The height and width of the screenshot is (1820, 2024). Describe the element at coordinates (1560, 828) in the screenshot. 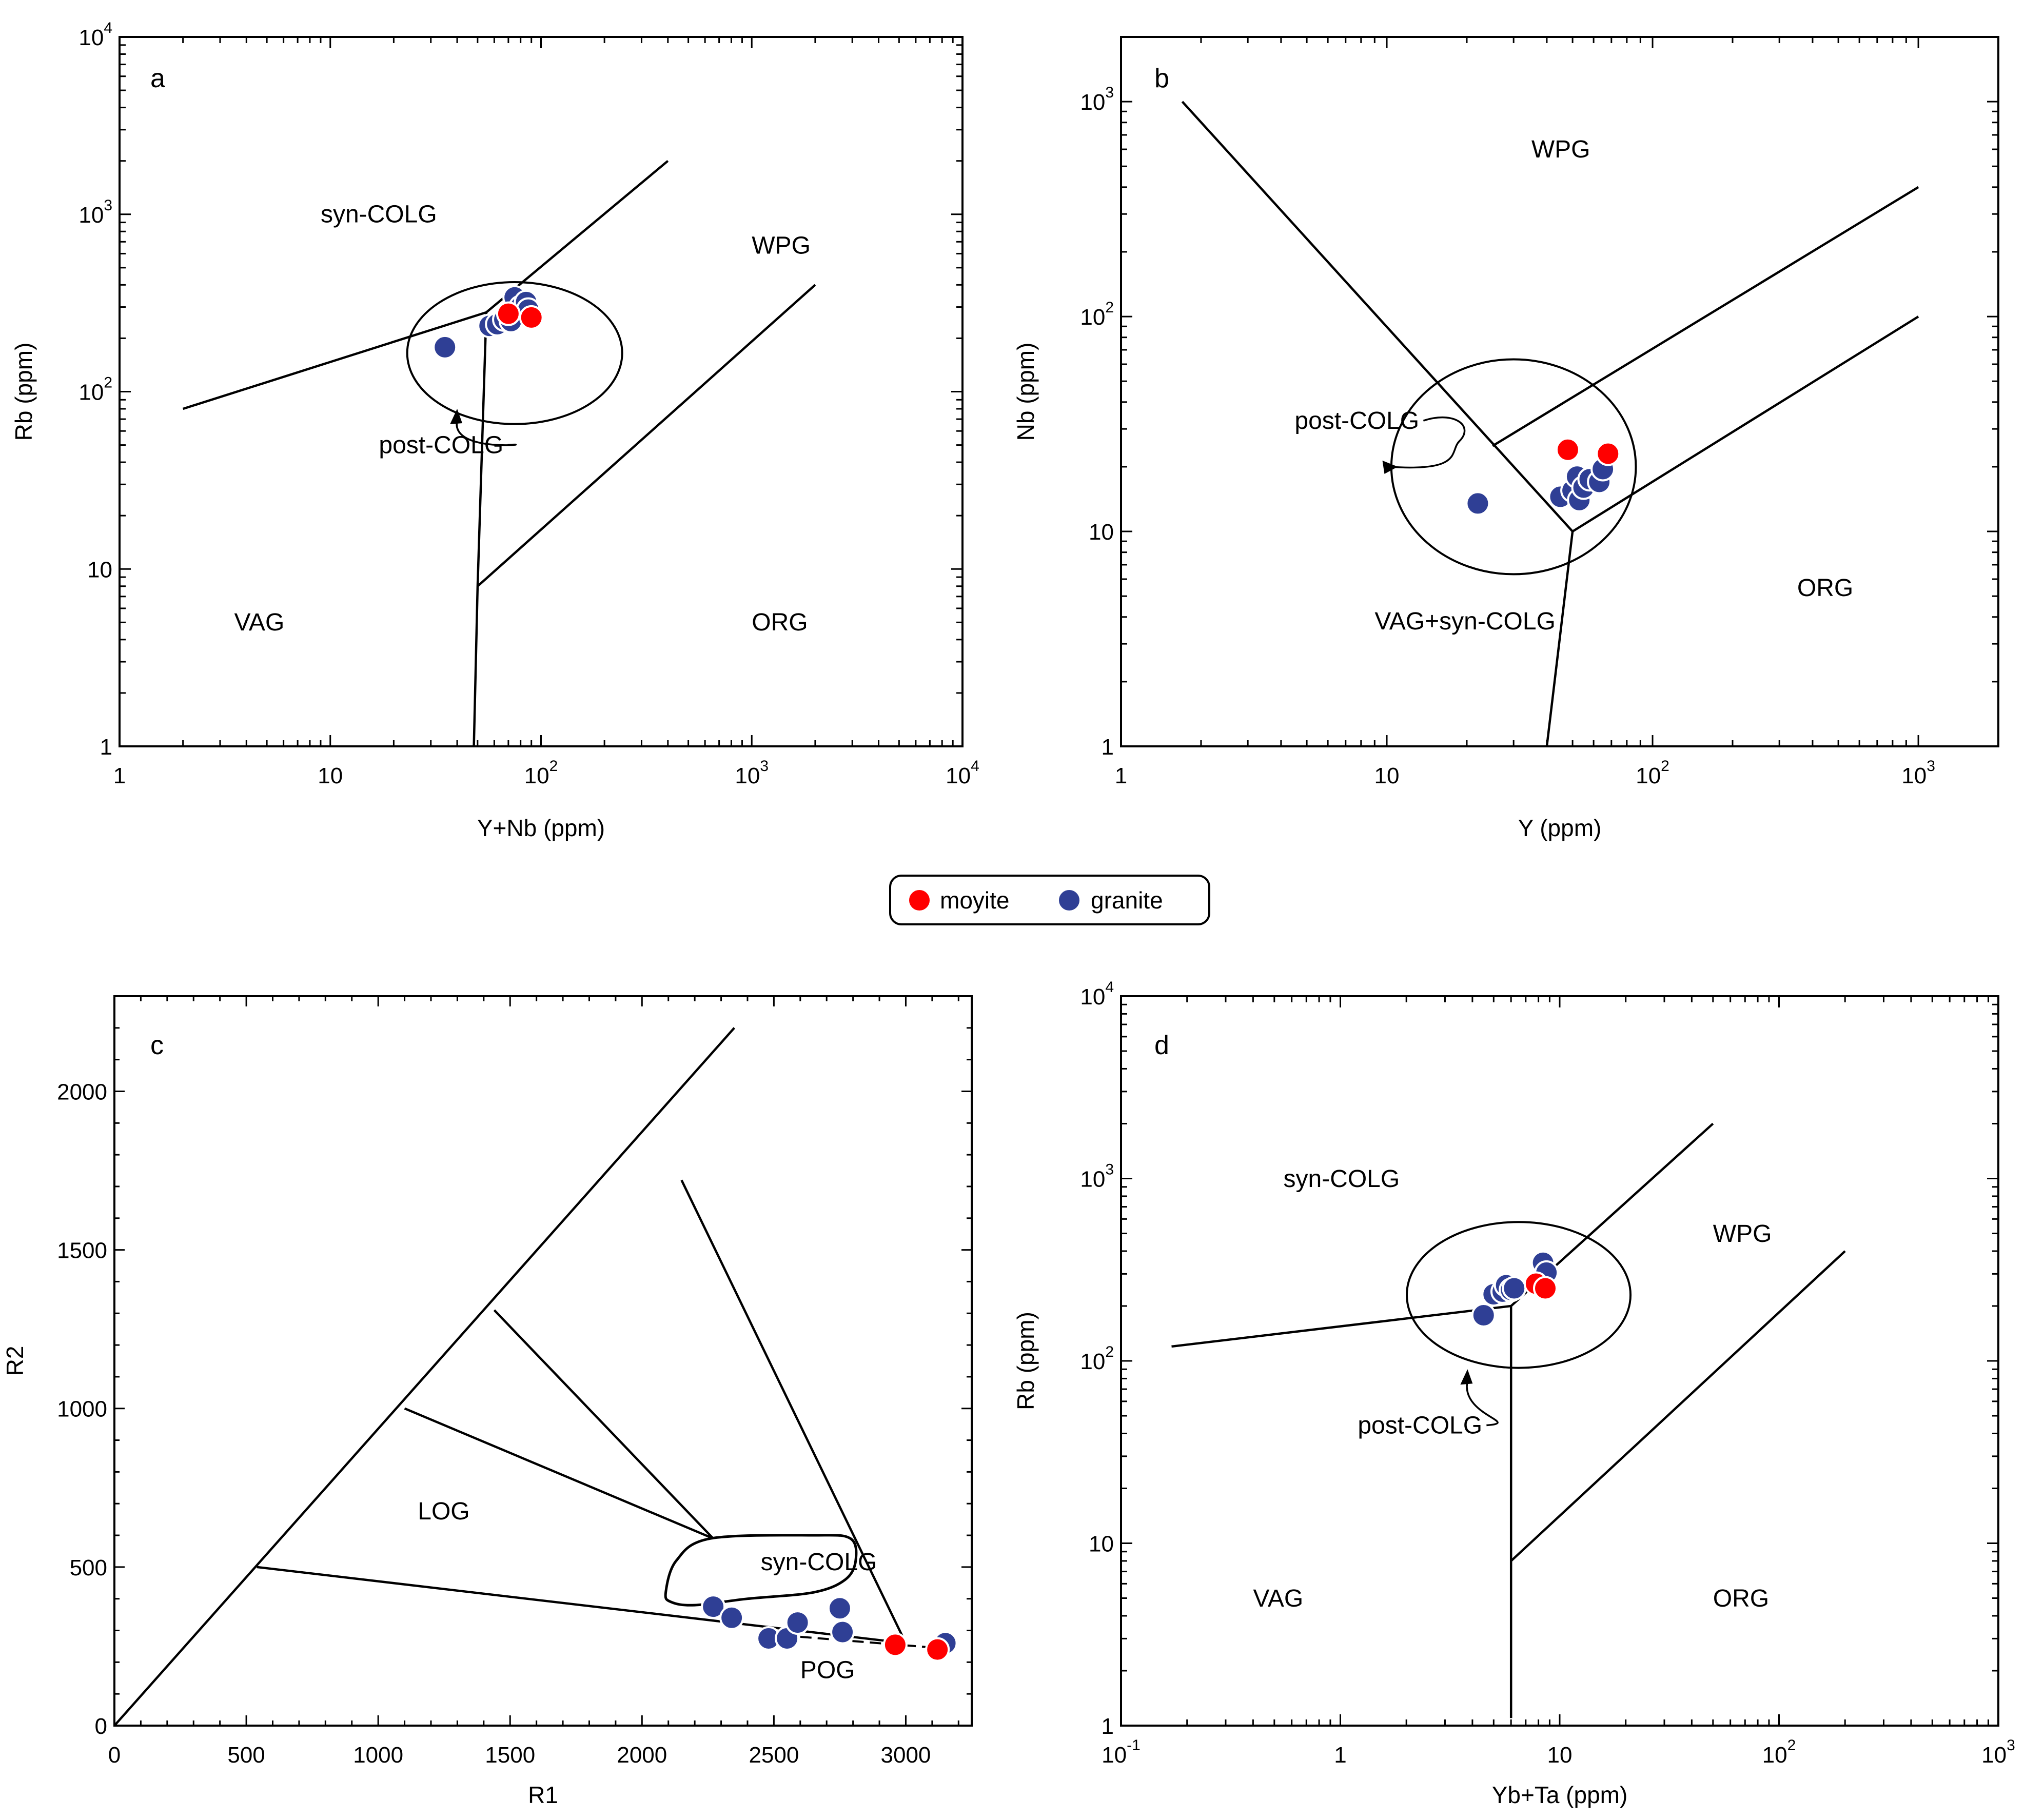

I see `x-axis-label: Y (ppm)` at that location.